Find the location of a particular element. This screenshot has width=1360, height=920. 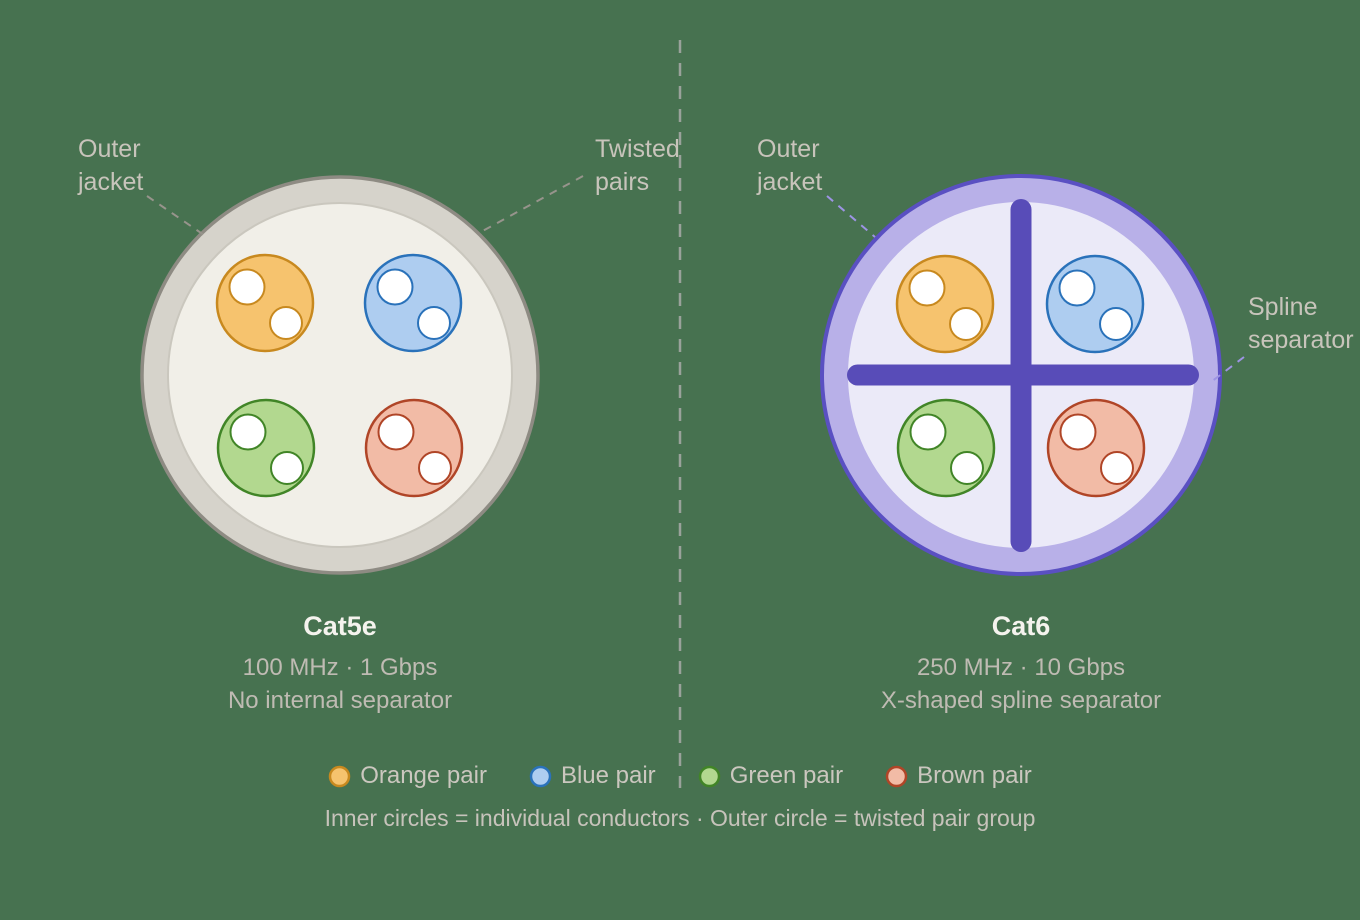

cat6-note: X-shaped spline separator is located at coordinates (1021, 700).